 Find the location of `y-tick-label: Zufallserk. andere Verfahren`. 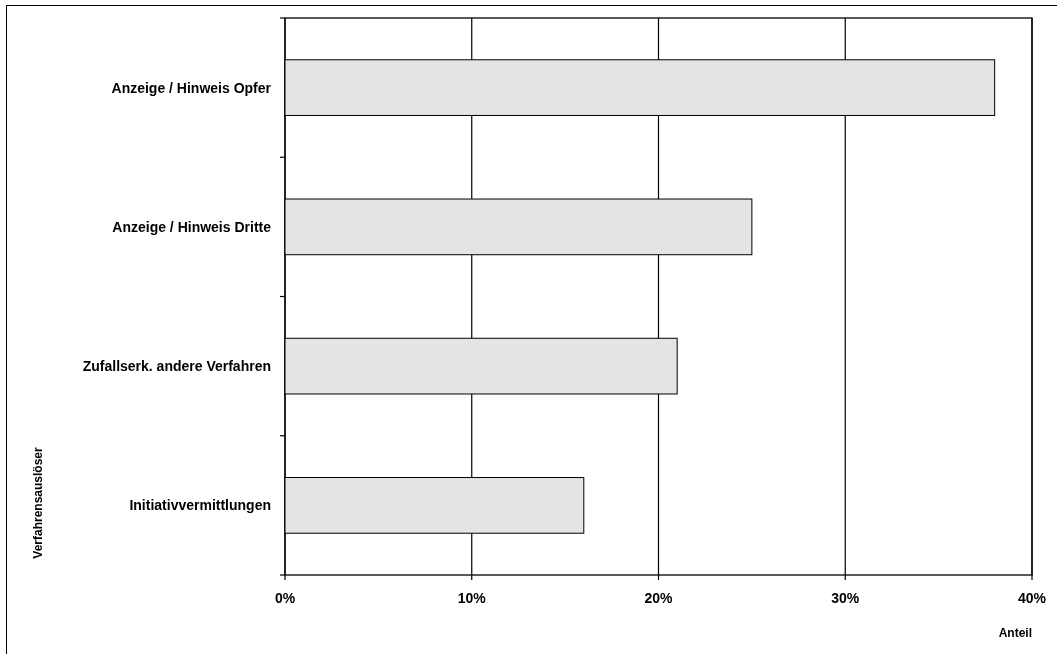

y-tick-label: Zufallserk. andere Verfahren is located at coordinates (176, 366).